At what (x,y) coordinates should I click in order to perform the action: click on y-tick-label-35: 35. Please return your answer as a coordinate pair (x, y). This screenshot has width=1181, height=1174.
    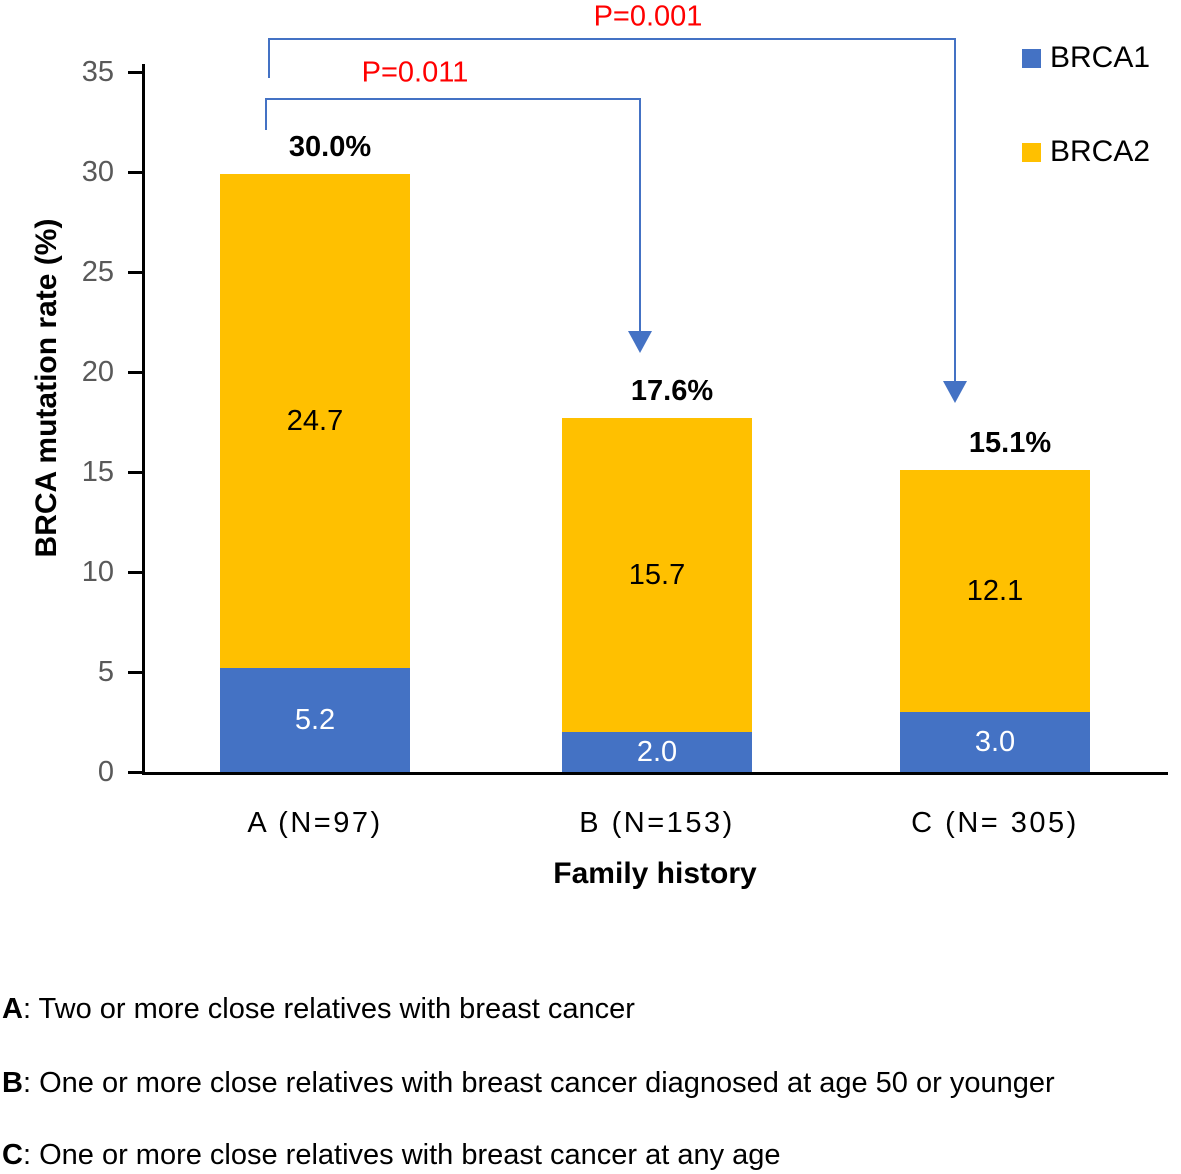
    Looking at the image, I should click on (97, 72).